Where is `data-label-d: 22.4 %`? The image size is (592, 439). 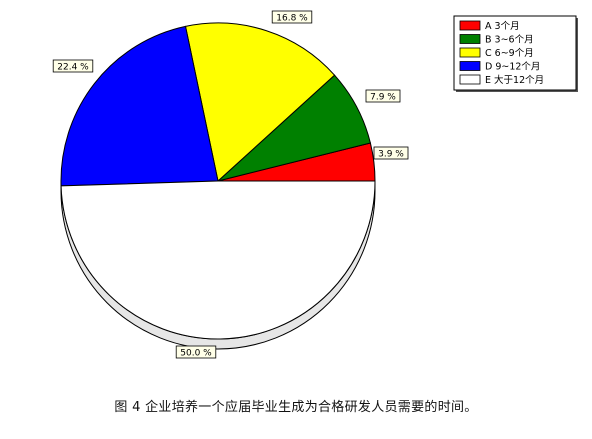 data-label-d: 22.4 % is located at coordinates (73, 67).